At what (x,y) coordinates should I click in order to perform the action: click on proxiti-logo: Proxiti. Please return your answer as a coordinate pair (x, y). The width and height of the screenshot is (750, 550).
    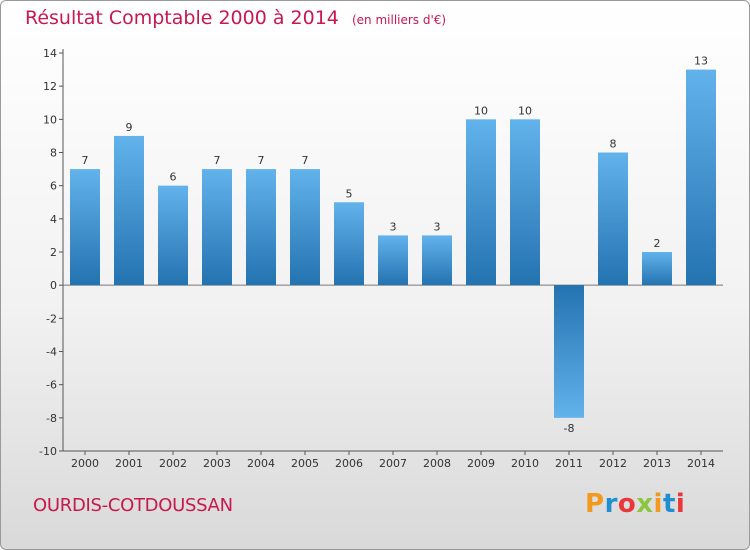
    Looking at the image, I should click on (635, 504).